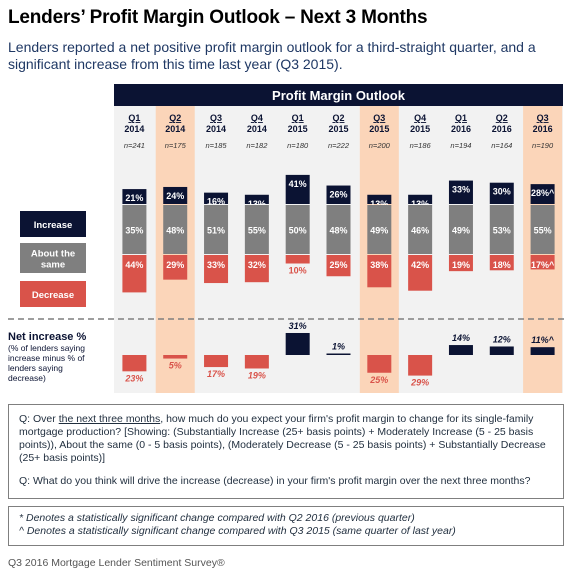  What do you see at coordinates (420, 265) in the screenshot?
I see `decrease-value-label: 42%` at bounding box center [420, 265].